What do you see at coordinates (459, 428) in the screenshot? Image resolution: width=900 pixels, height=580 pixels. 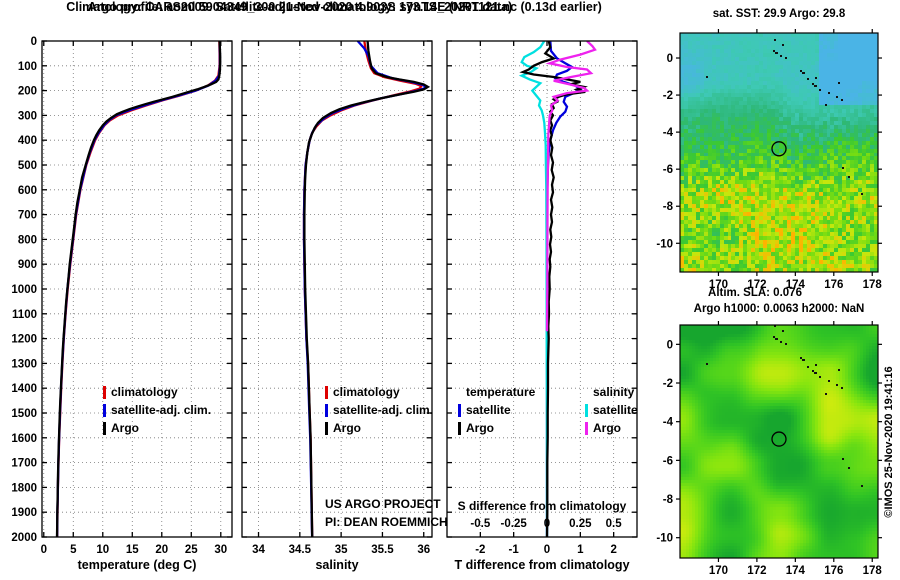 I see `argo-T-color-swatch` at bounding box center [459, 428].